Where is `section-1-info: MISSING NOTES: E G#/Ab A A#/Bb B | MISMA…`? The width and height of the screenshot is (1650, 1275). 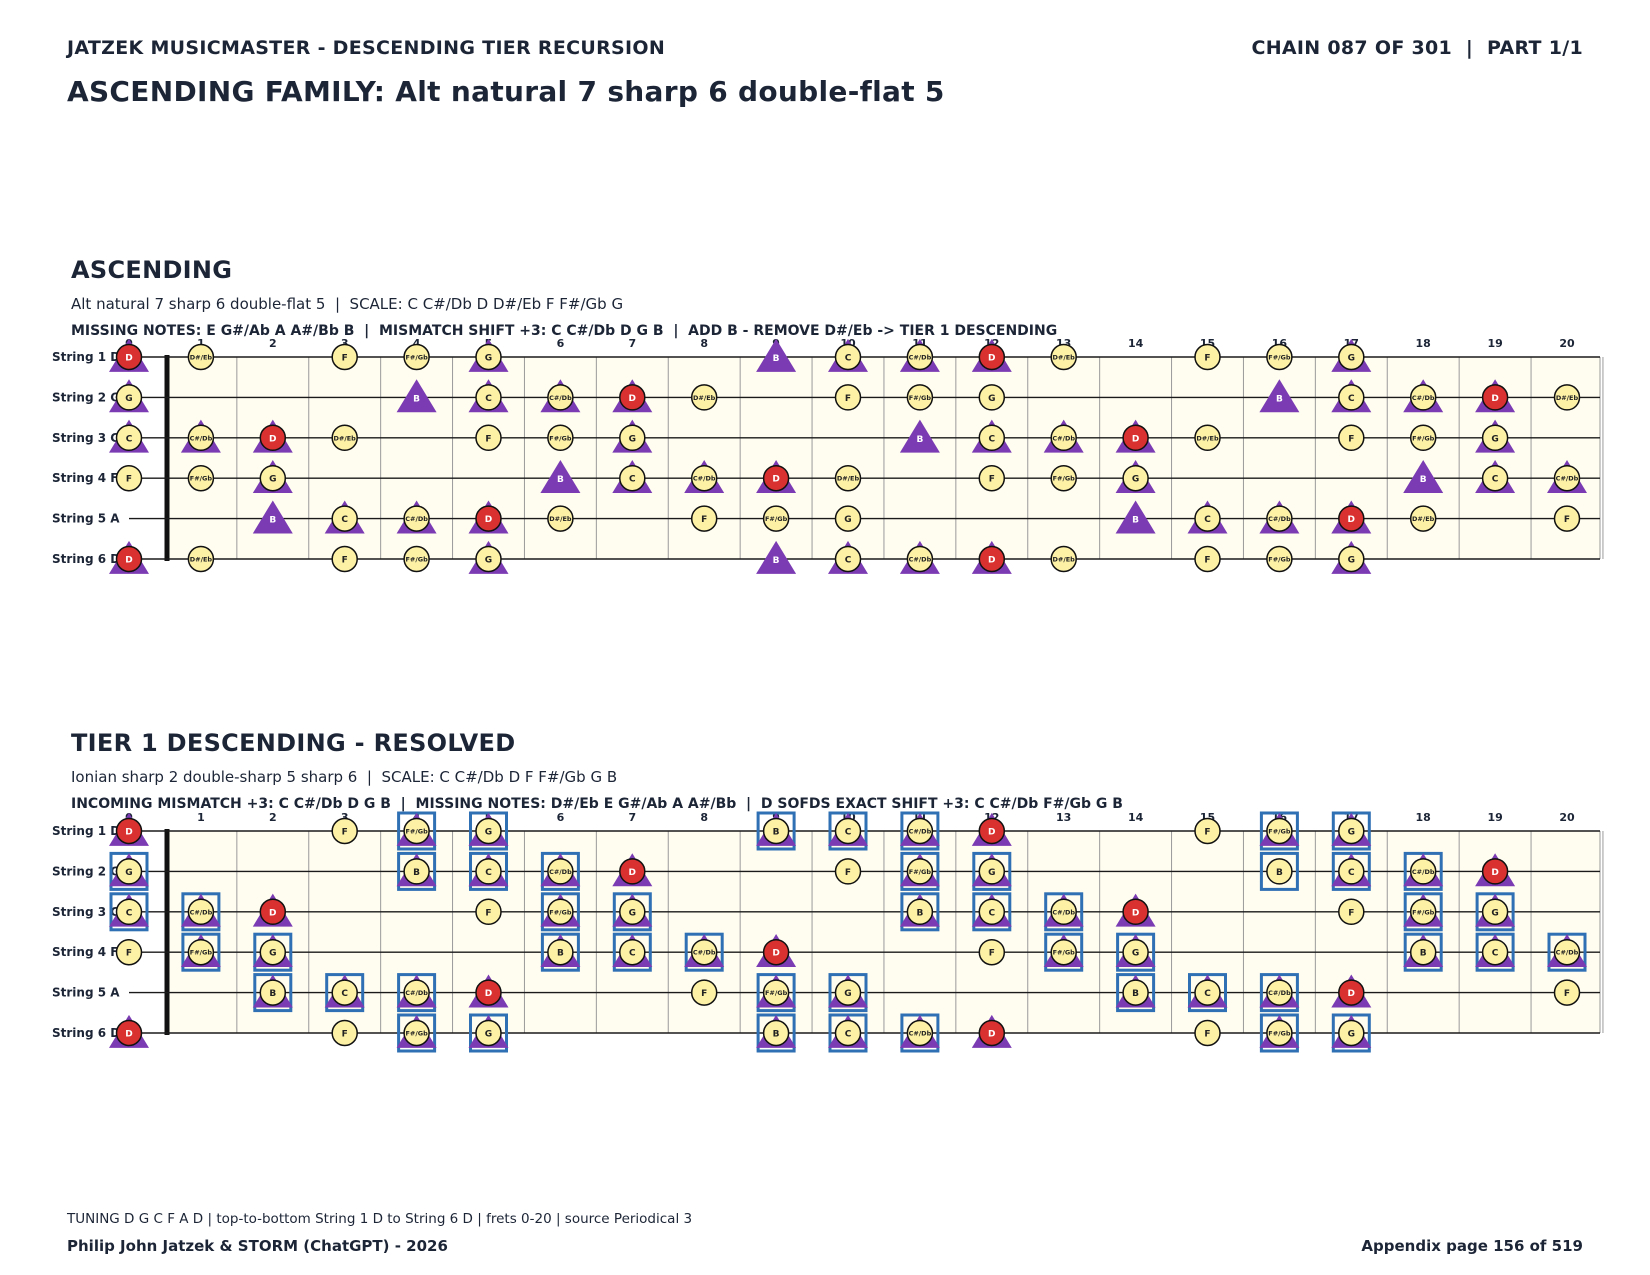
section-1-info: MISSING NOTES: E G#/Ab A A#/Bb B | MISMA… is located at coordinates (564, 331).